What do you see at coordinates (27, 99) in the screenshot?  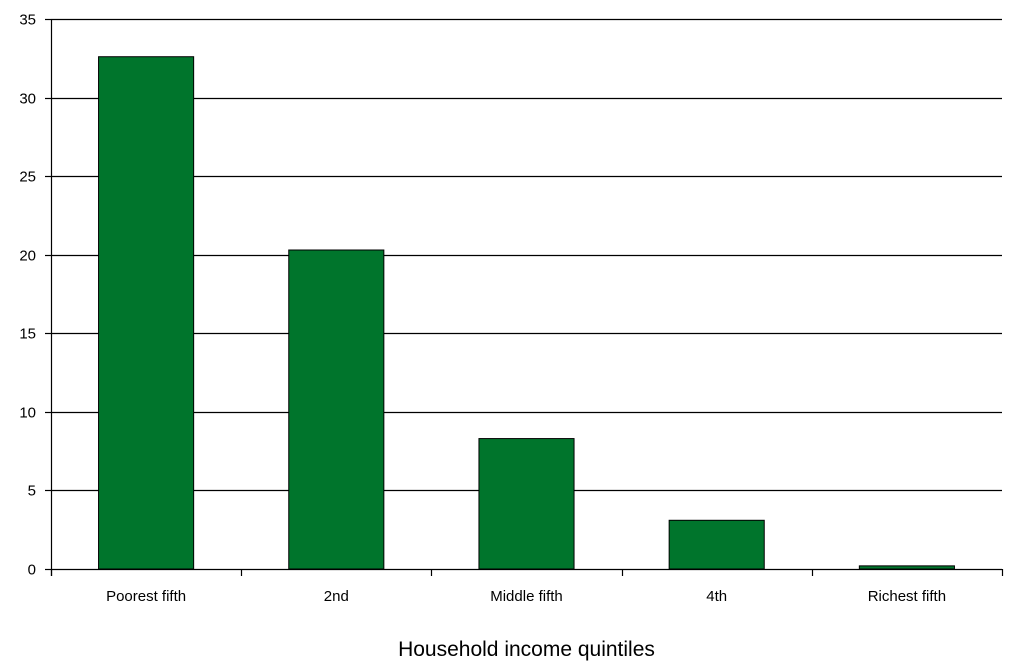 I see `y-tick-label: 30` at bounding box center [27, 99].